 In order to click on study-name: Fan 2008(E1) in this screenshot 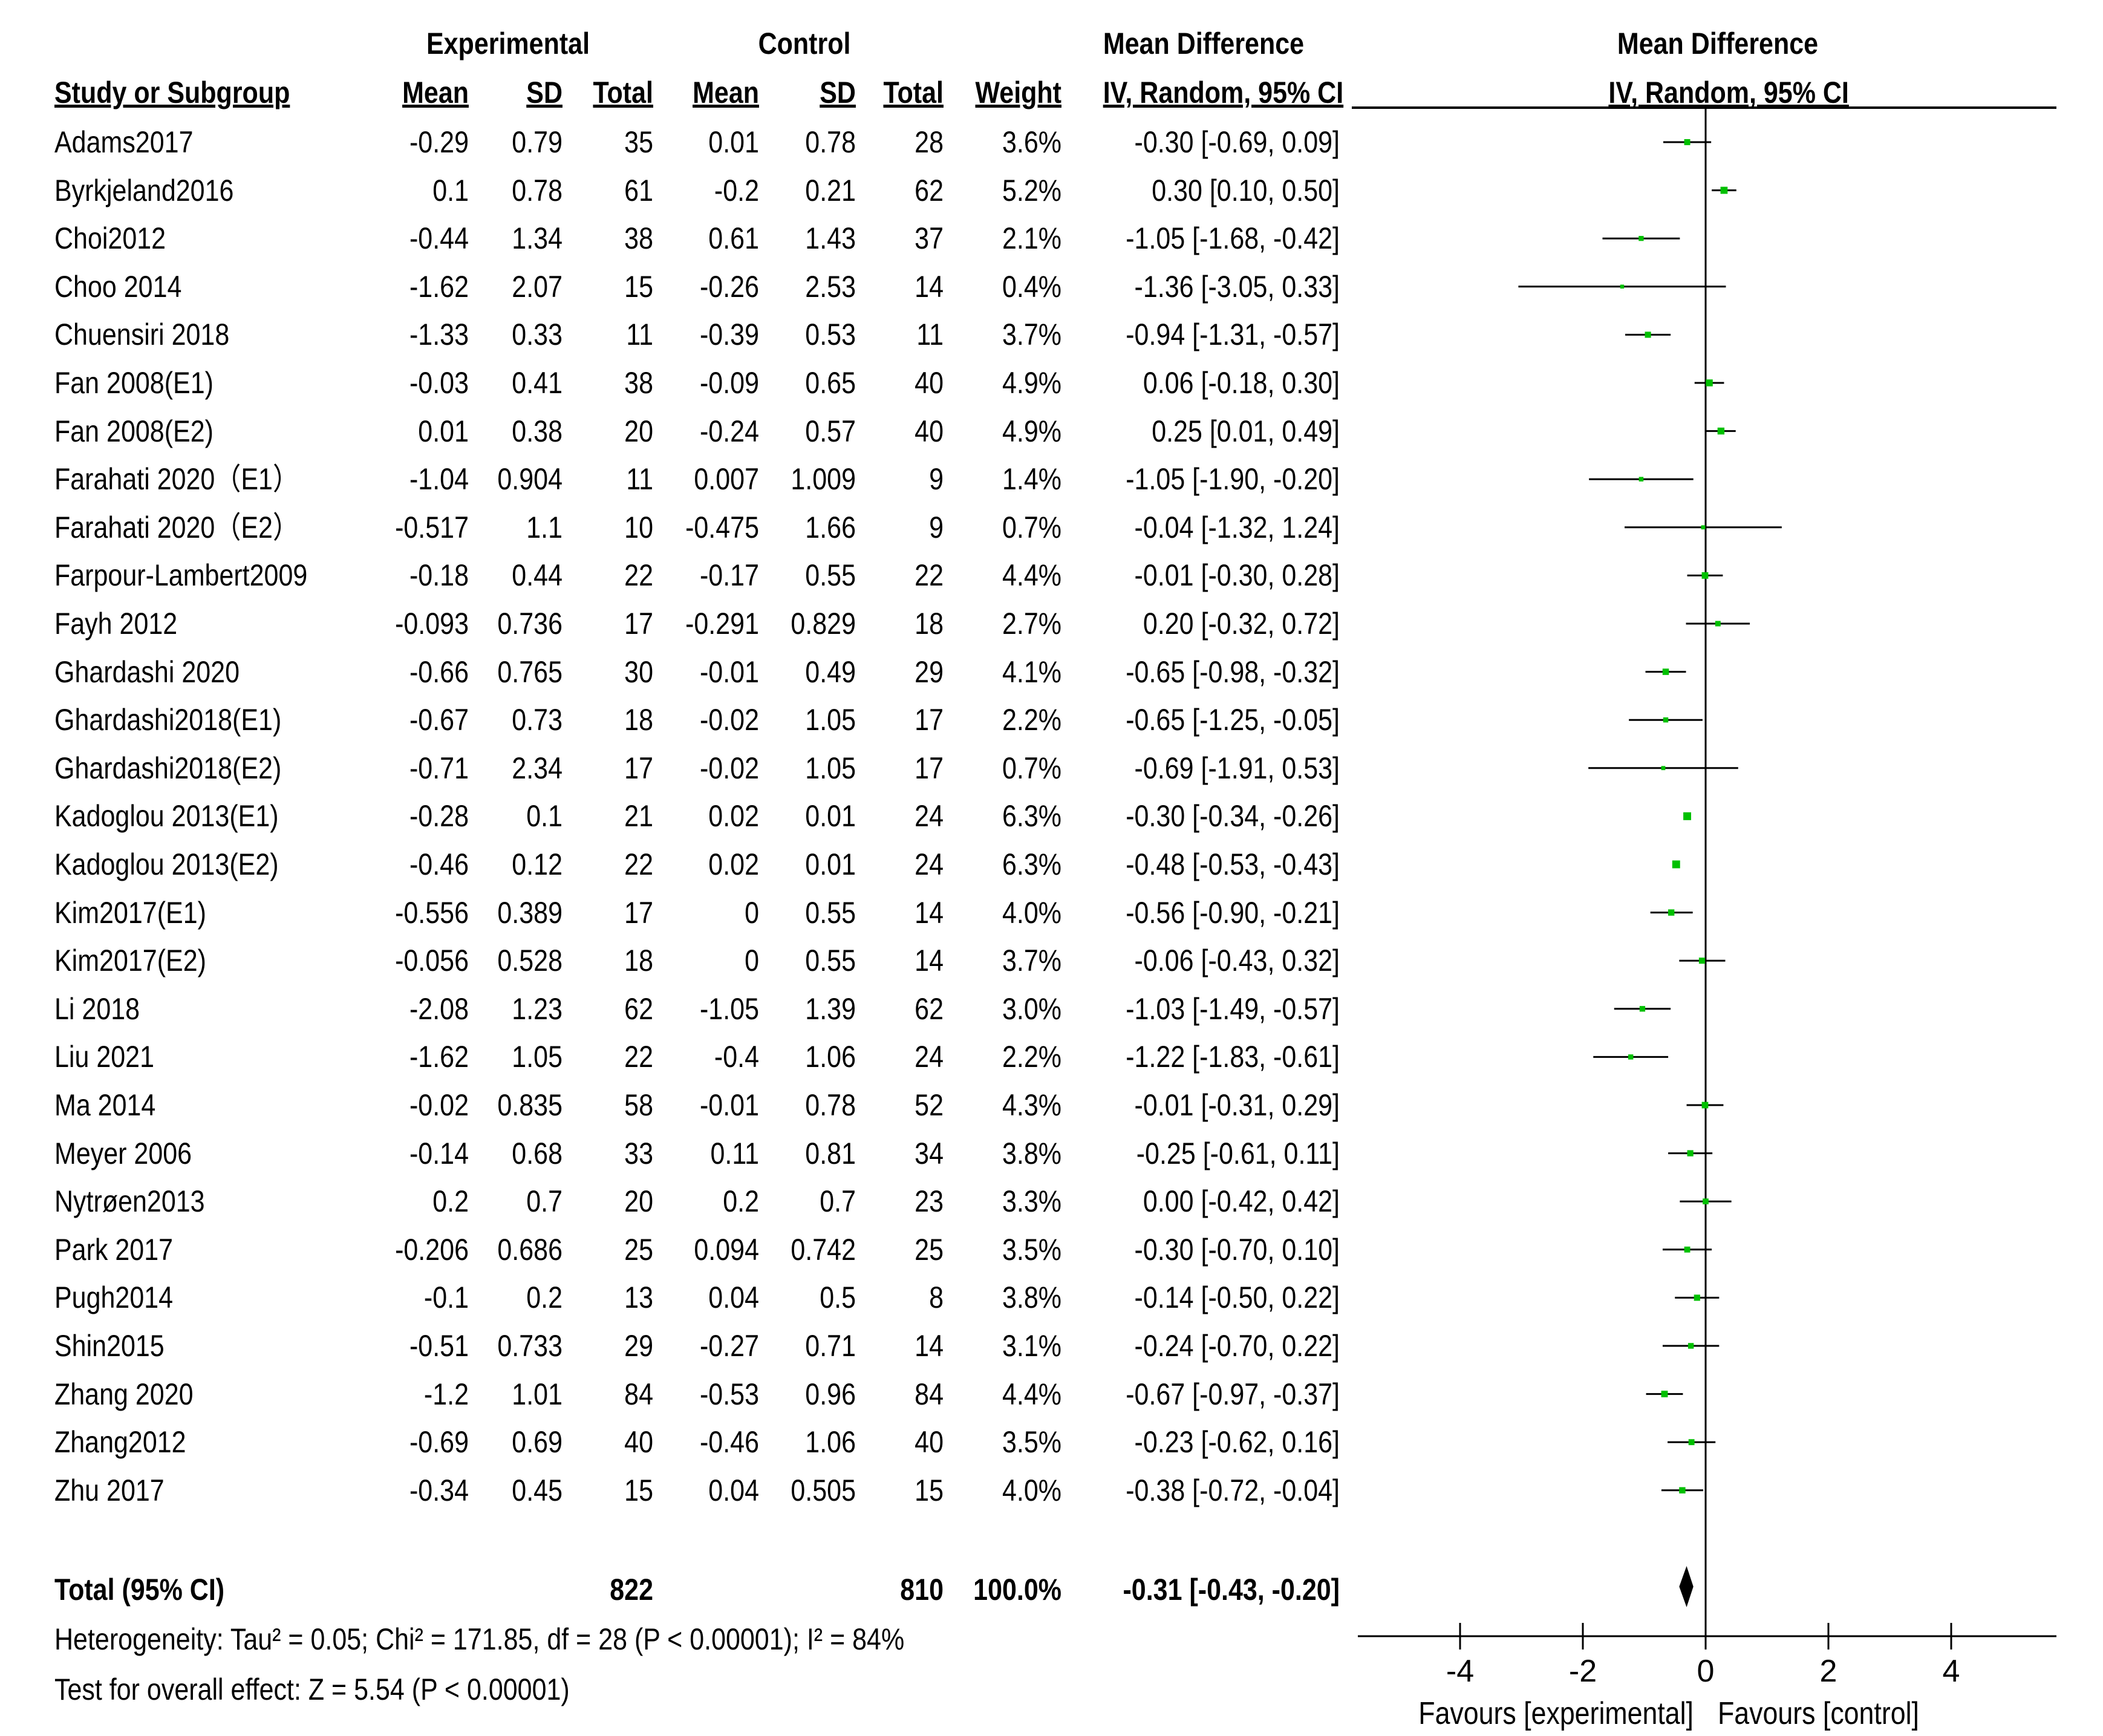, I will do `click(134, 383)`.